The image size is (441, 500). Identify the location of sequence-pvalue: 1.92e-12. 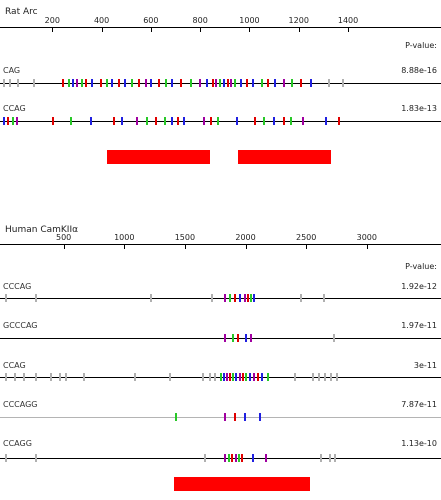
(419, 286).